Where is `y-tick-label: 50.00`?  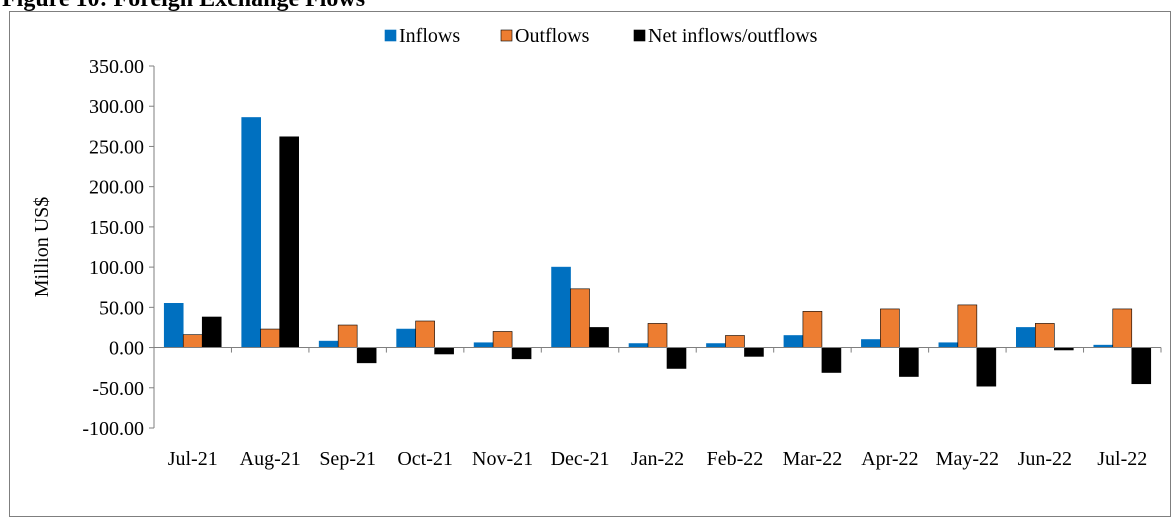 y-tick-label: 50.00 is located at coordinates (121, 308).